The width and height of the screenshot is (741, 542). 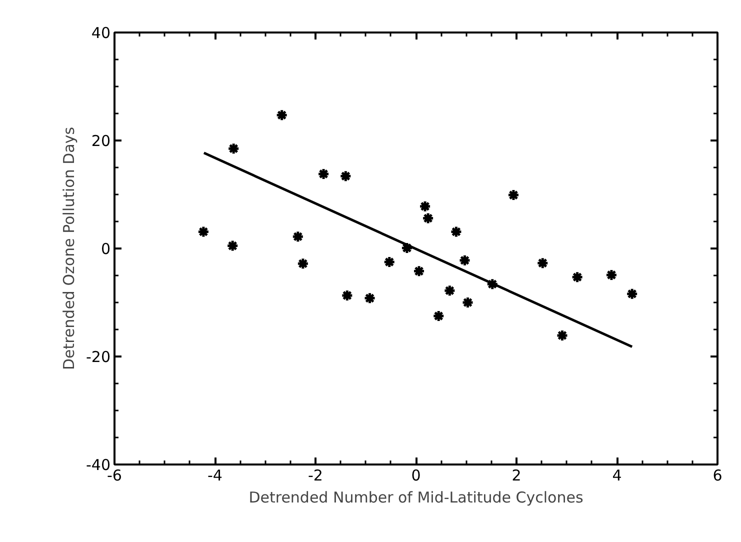 What do you see at coordinates (101, 33) in the screenshot?
I see `y-tick-label: 40` at bounding box center [101, 33].